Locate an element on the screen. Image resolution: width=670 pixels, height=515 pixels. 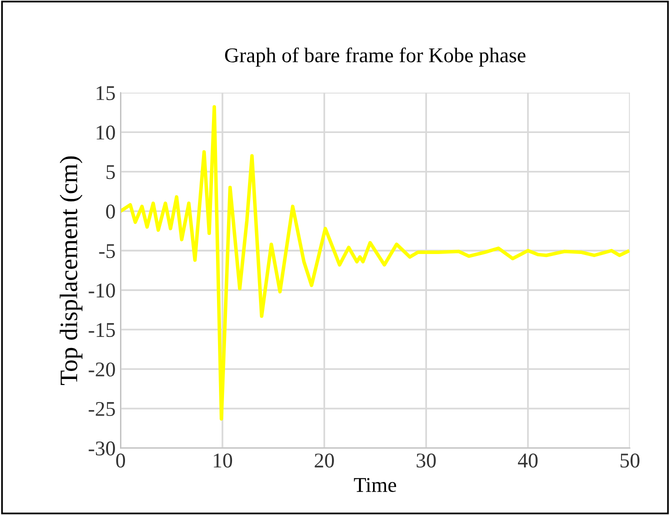
y-tick-label: -20 is located at coordinates (101, 369).